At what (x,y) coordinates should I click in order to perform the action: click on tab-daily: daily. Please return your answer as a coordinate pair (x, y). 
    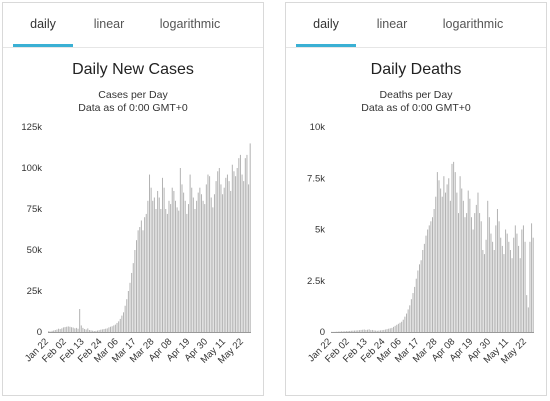
    Looking at the image, I should click on (326, 24).